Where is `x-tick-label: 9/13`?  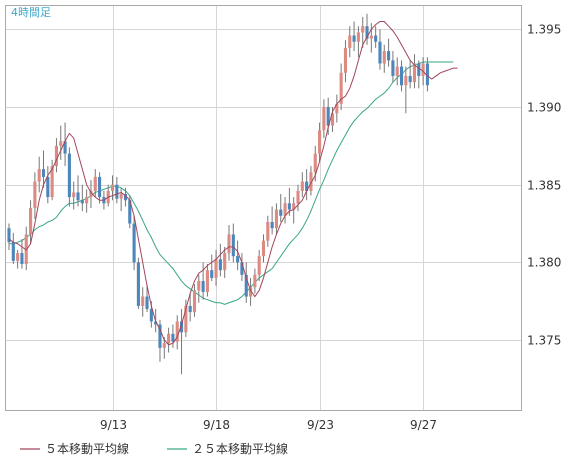
x-tick-label: 9/13 is located at coordinates (113, 425).